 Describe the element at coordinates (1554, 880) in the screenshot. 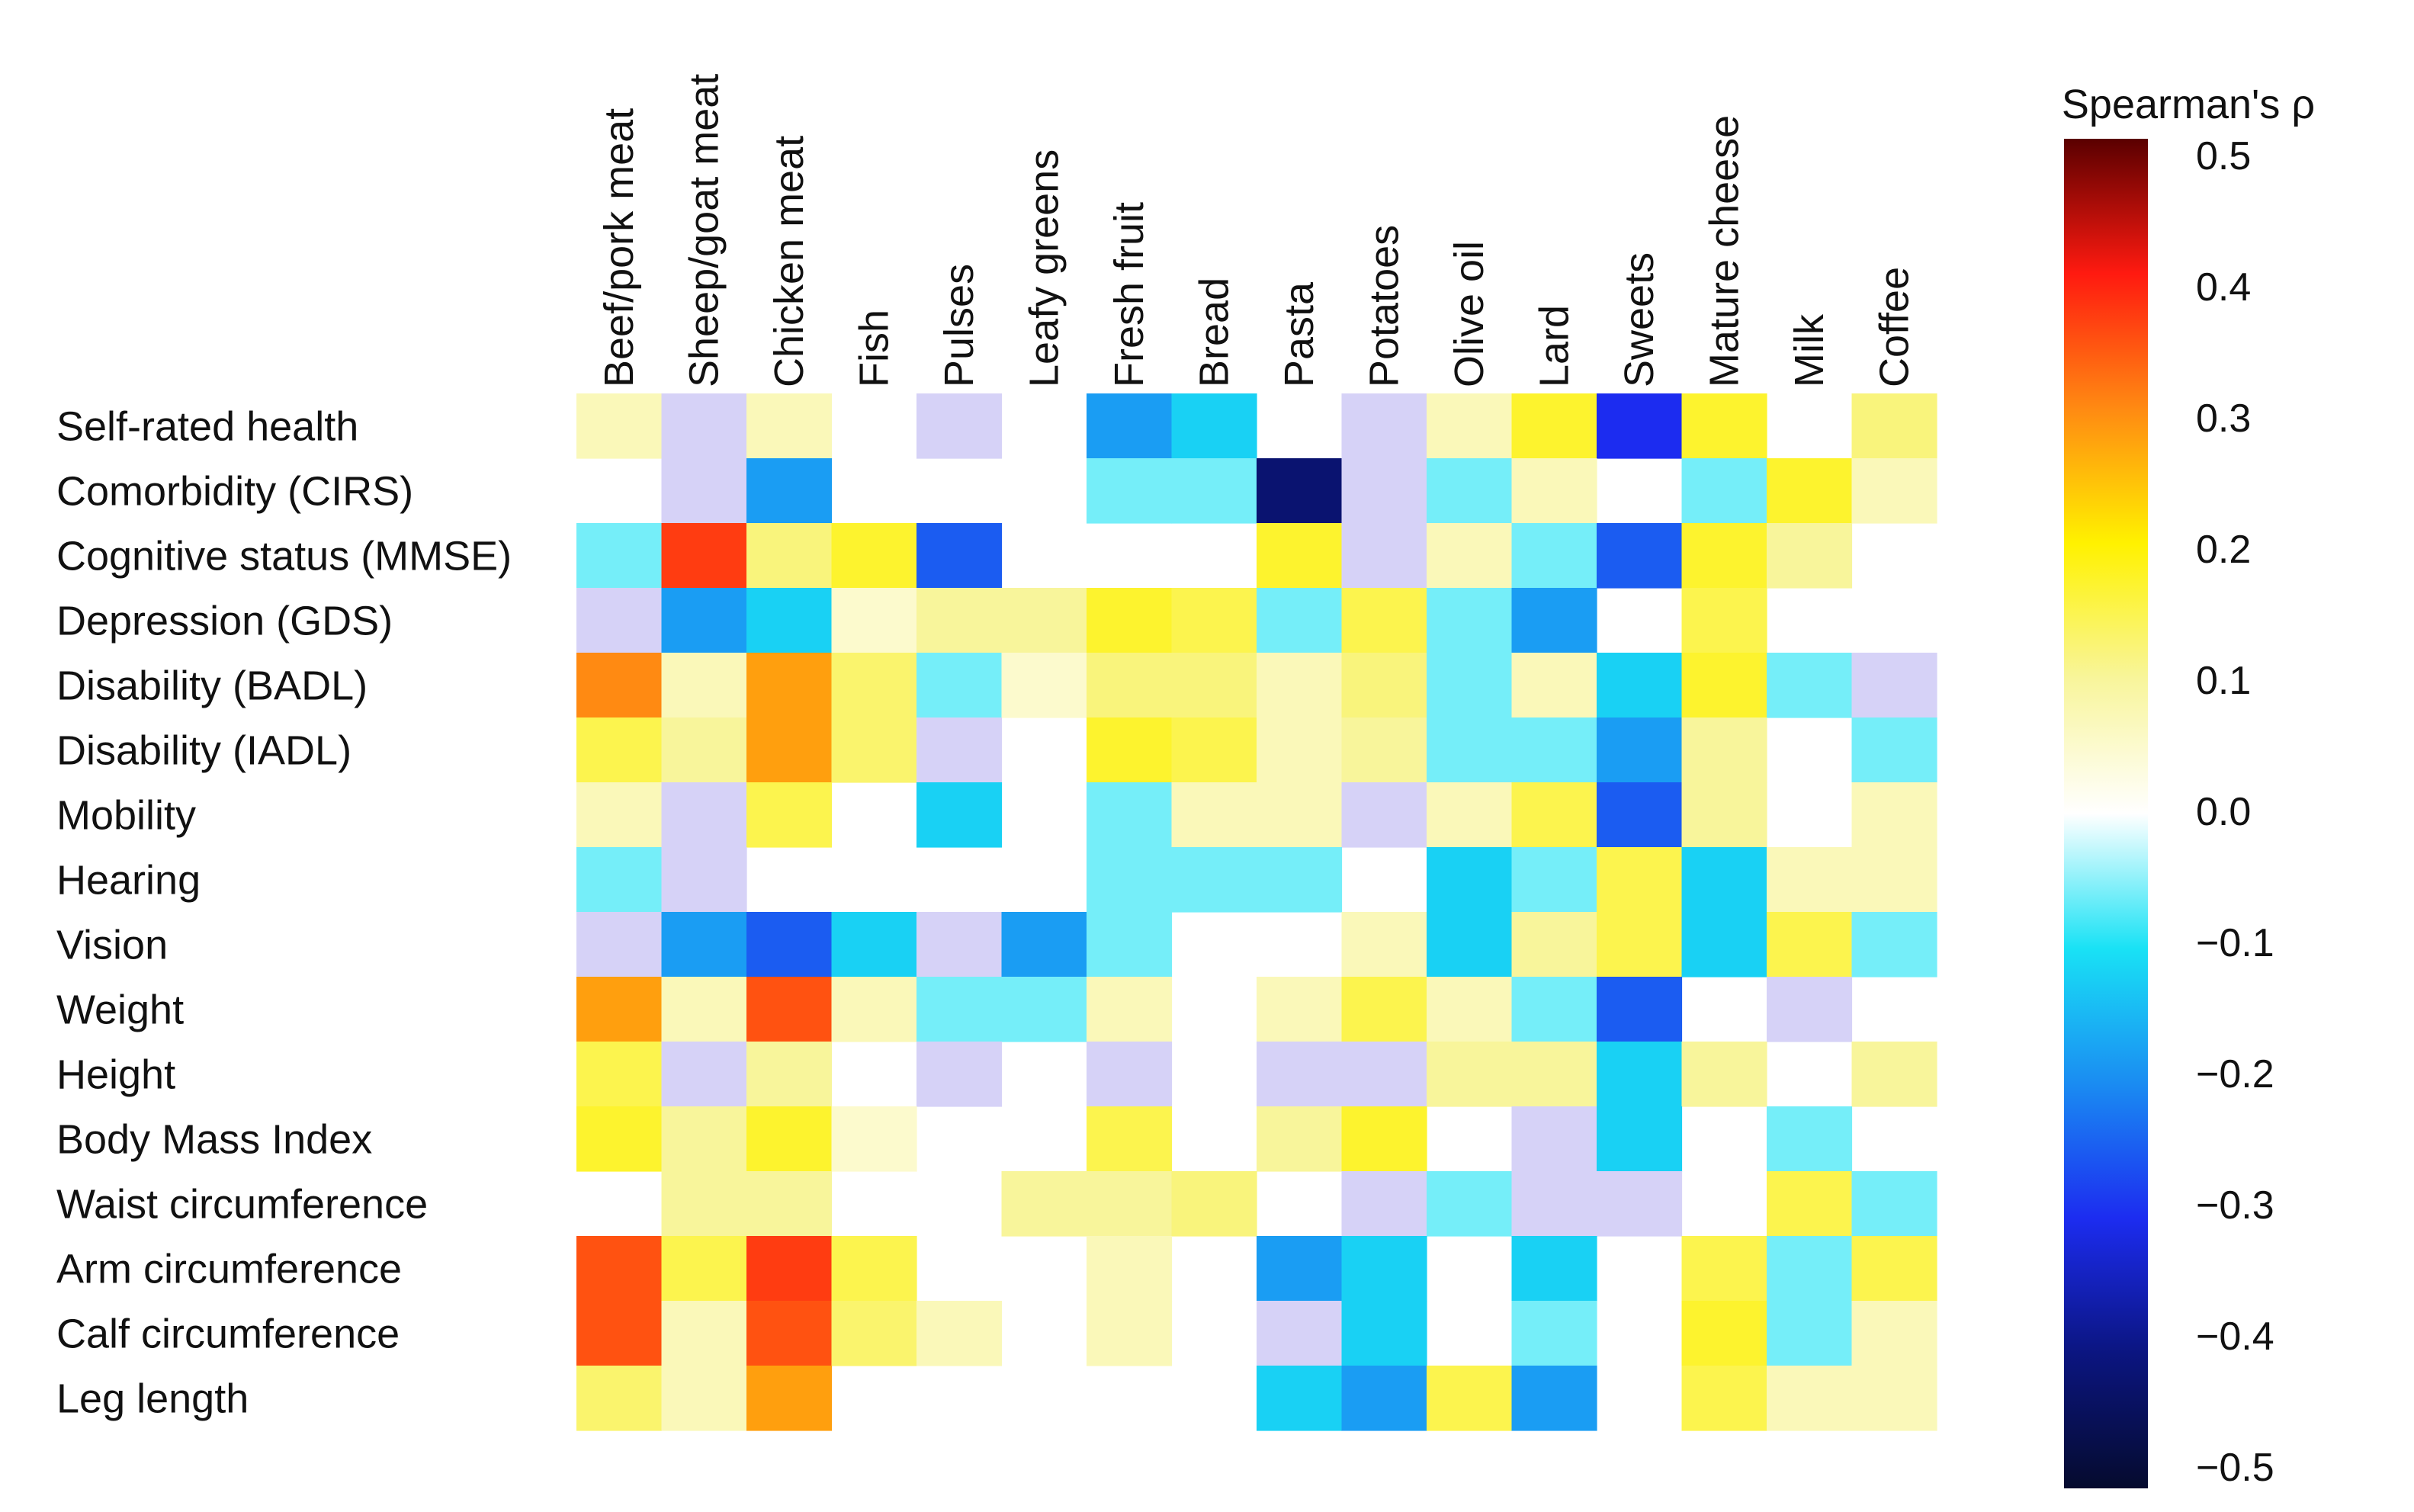

I see `cell-hearing-lard` at that location.